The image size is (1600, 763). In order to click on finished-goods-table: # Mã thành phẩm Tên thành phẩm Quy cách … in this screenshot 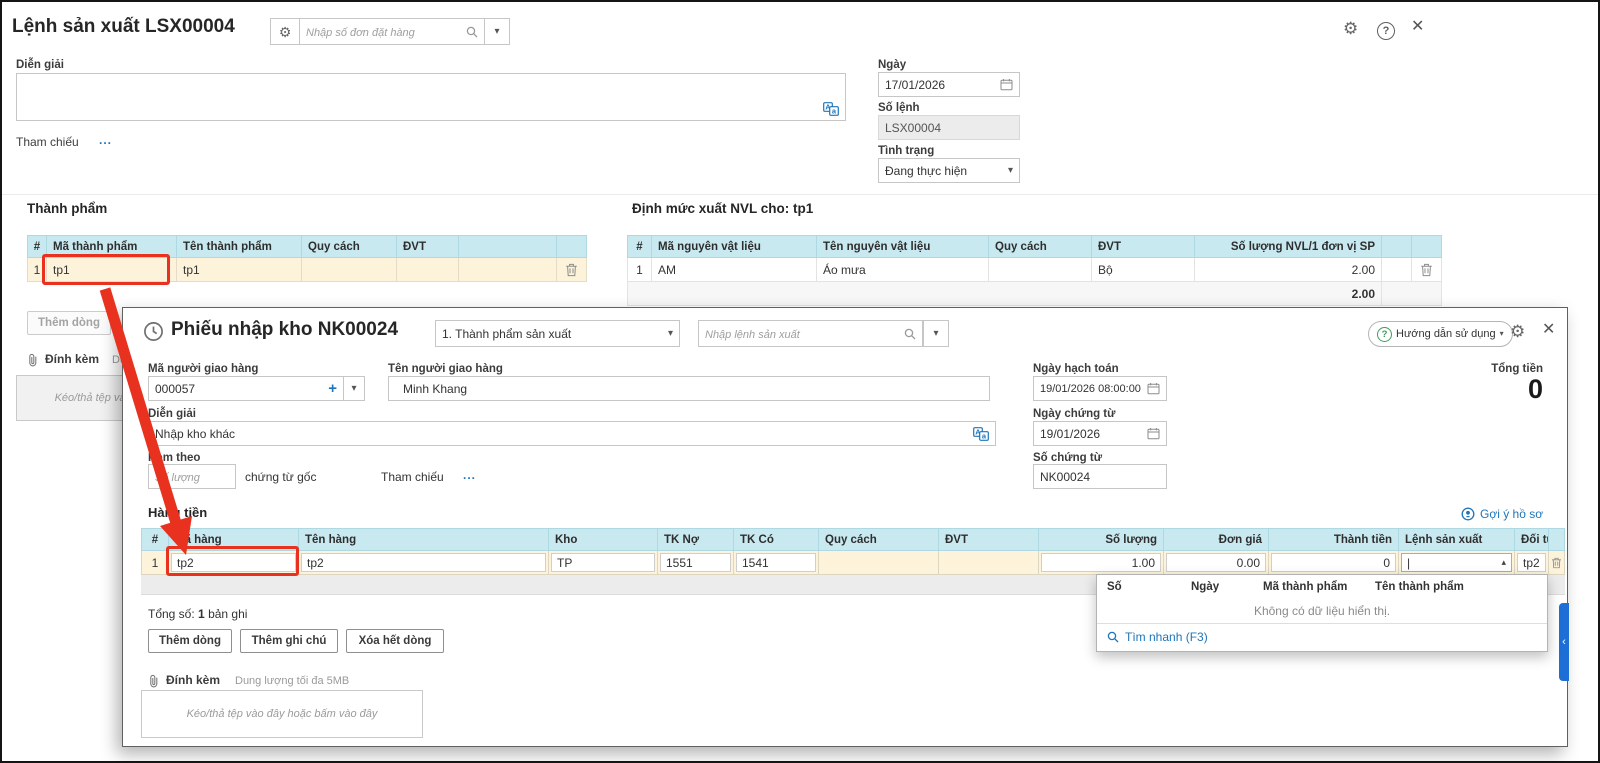, I will do `click(307, 258)`.